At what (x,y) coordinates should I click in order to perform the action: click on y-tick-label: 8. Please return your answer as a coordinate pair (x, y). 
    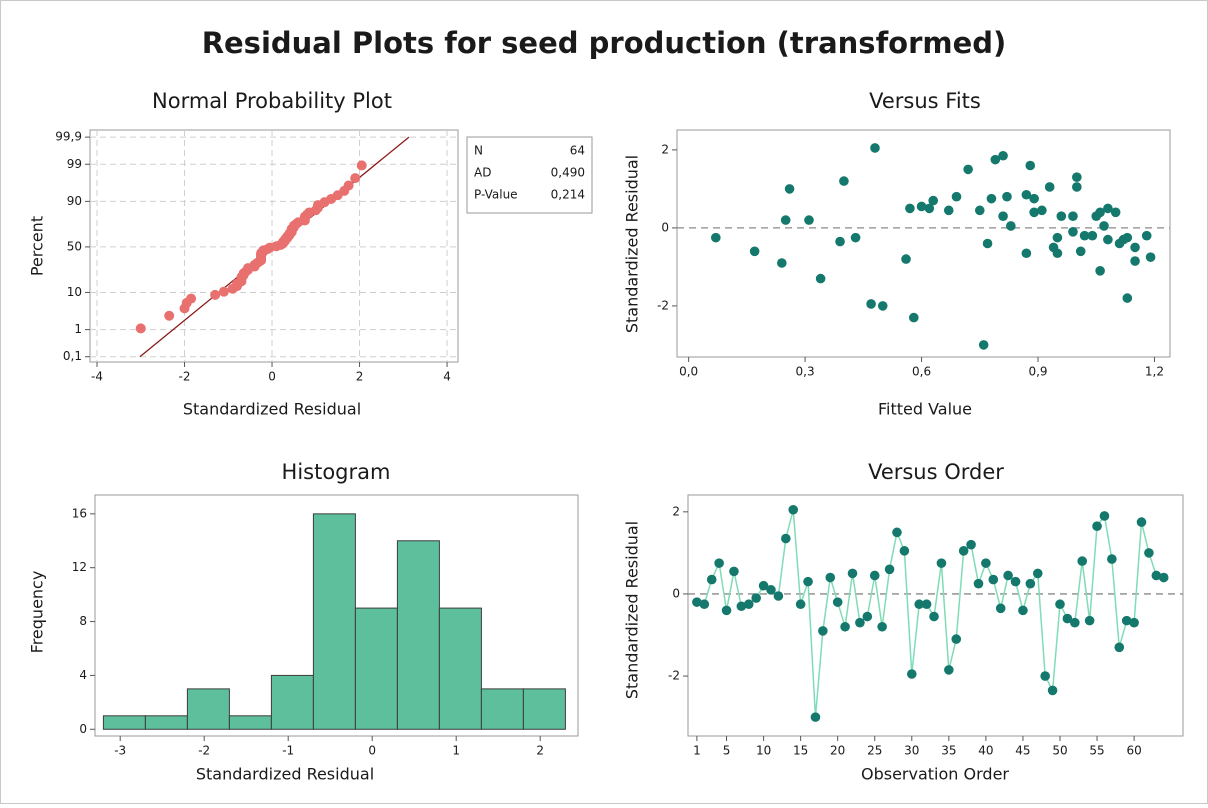
    Looking at the image, I should click on (83, 621).